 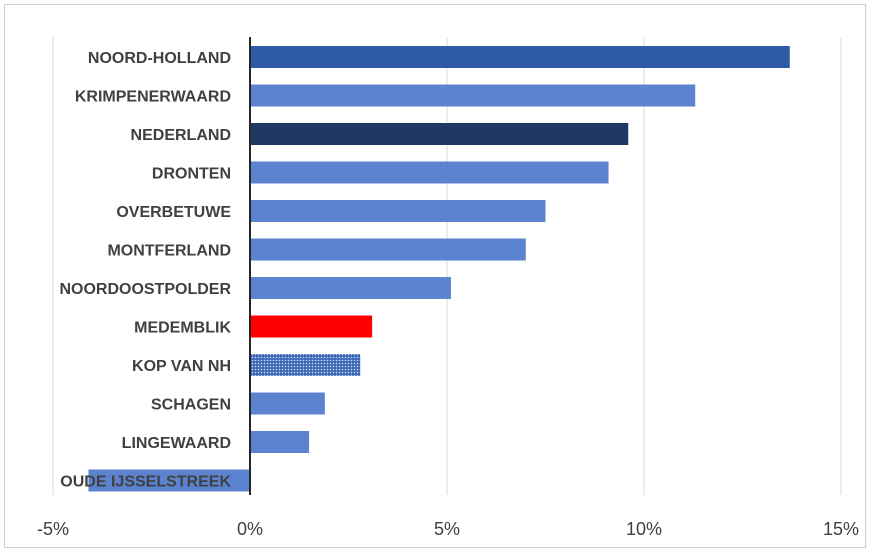 What do you see at coordinates (350, 288) in the screenshot?
I see `bar-noordoostpolder` at bounding box center [350, 288].